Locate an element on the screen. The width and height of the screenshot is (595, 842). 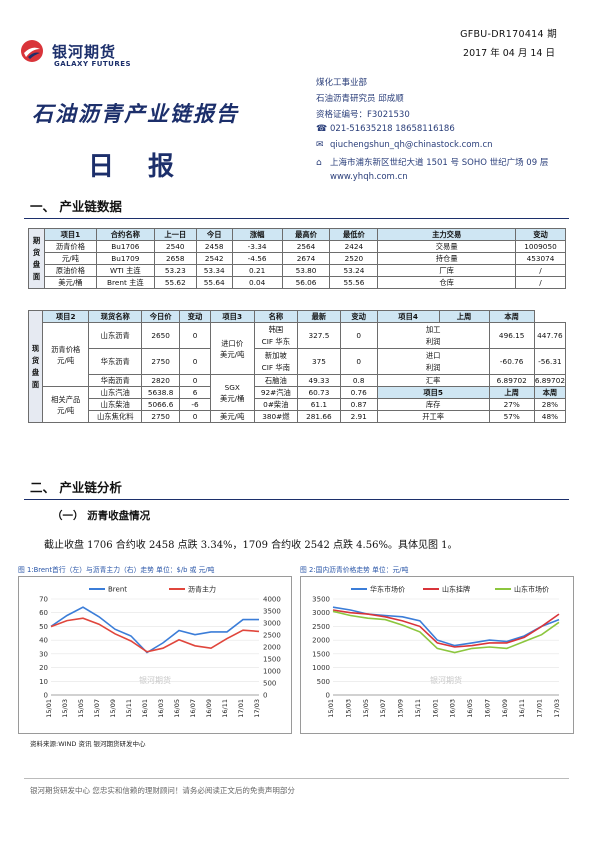
table-cell: 华南沥青 is located at coordinates (115, 380).